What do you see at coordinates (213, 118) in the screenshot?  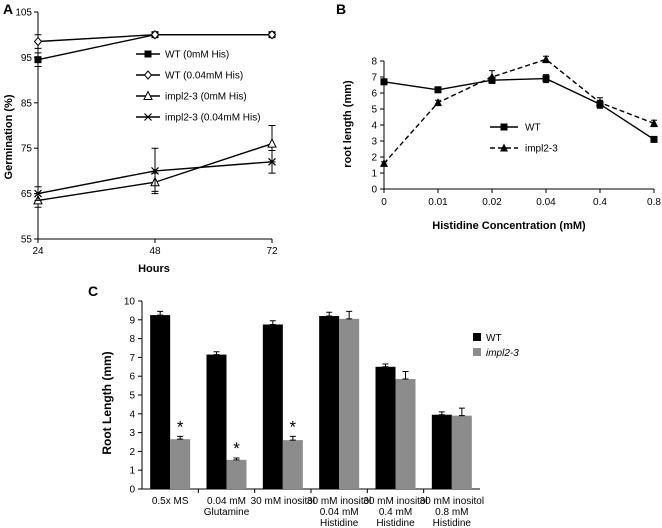 I see `panel-a-legend-label: impl2-3 (0.04mM His)` at bounding box center [213, 118].